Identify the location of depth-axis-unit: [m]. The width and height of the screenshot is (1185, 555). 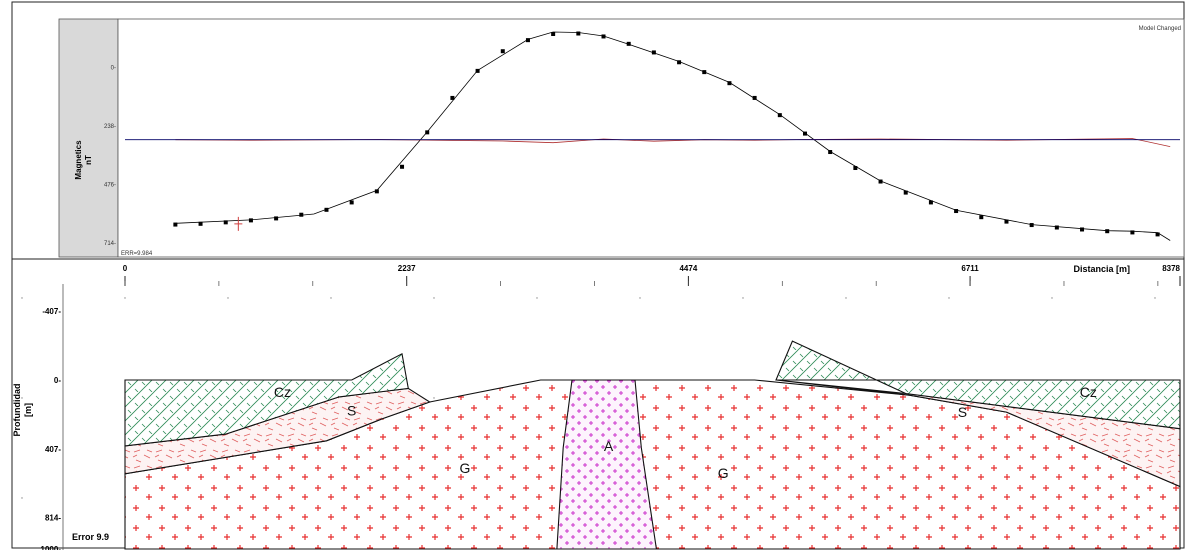
(28, 410).